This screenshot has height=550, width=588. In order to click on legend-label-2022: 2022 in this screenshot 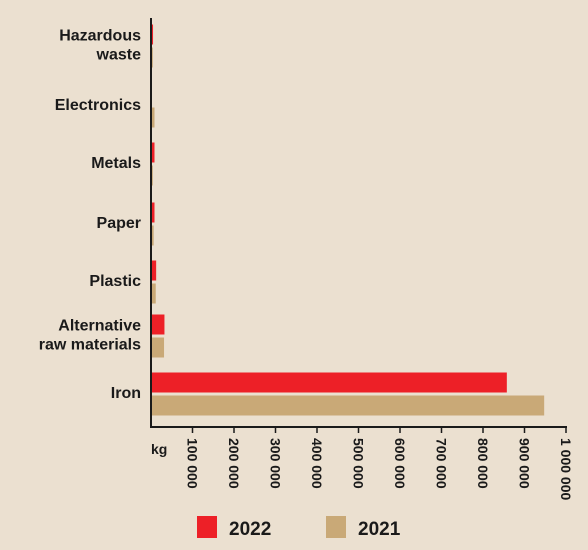, I will do `click(250, 529)`.